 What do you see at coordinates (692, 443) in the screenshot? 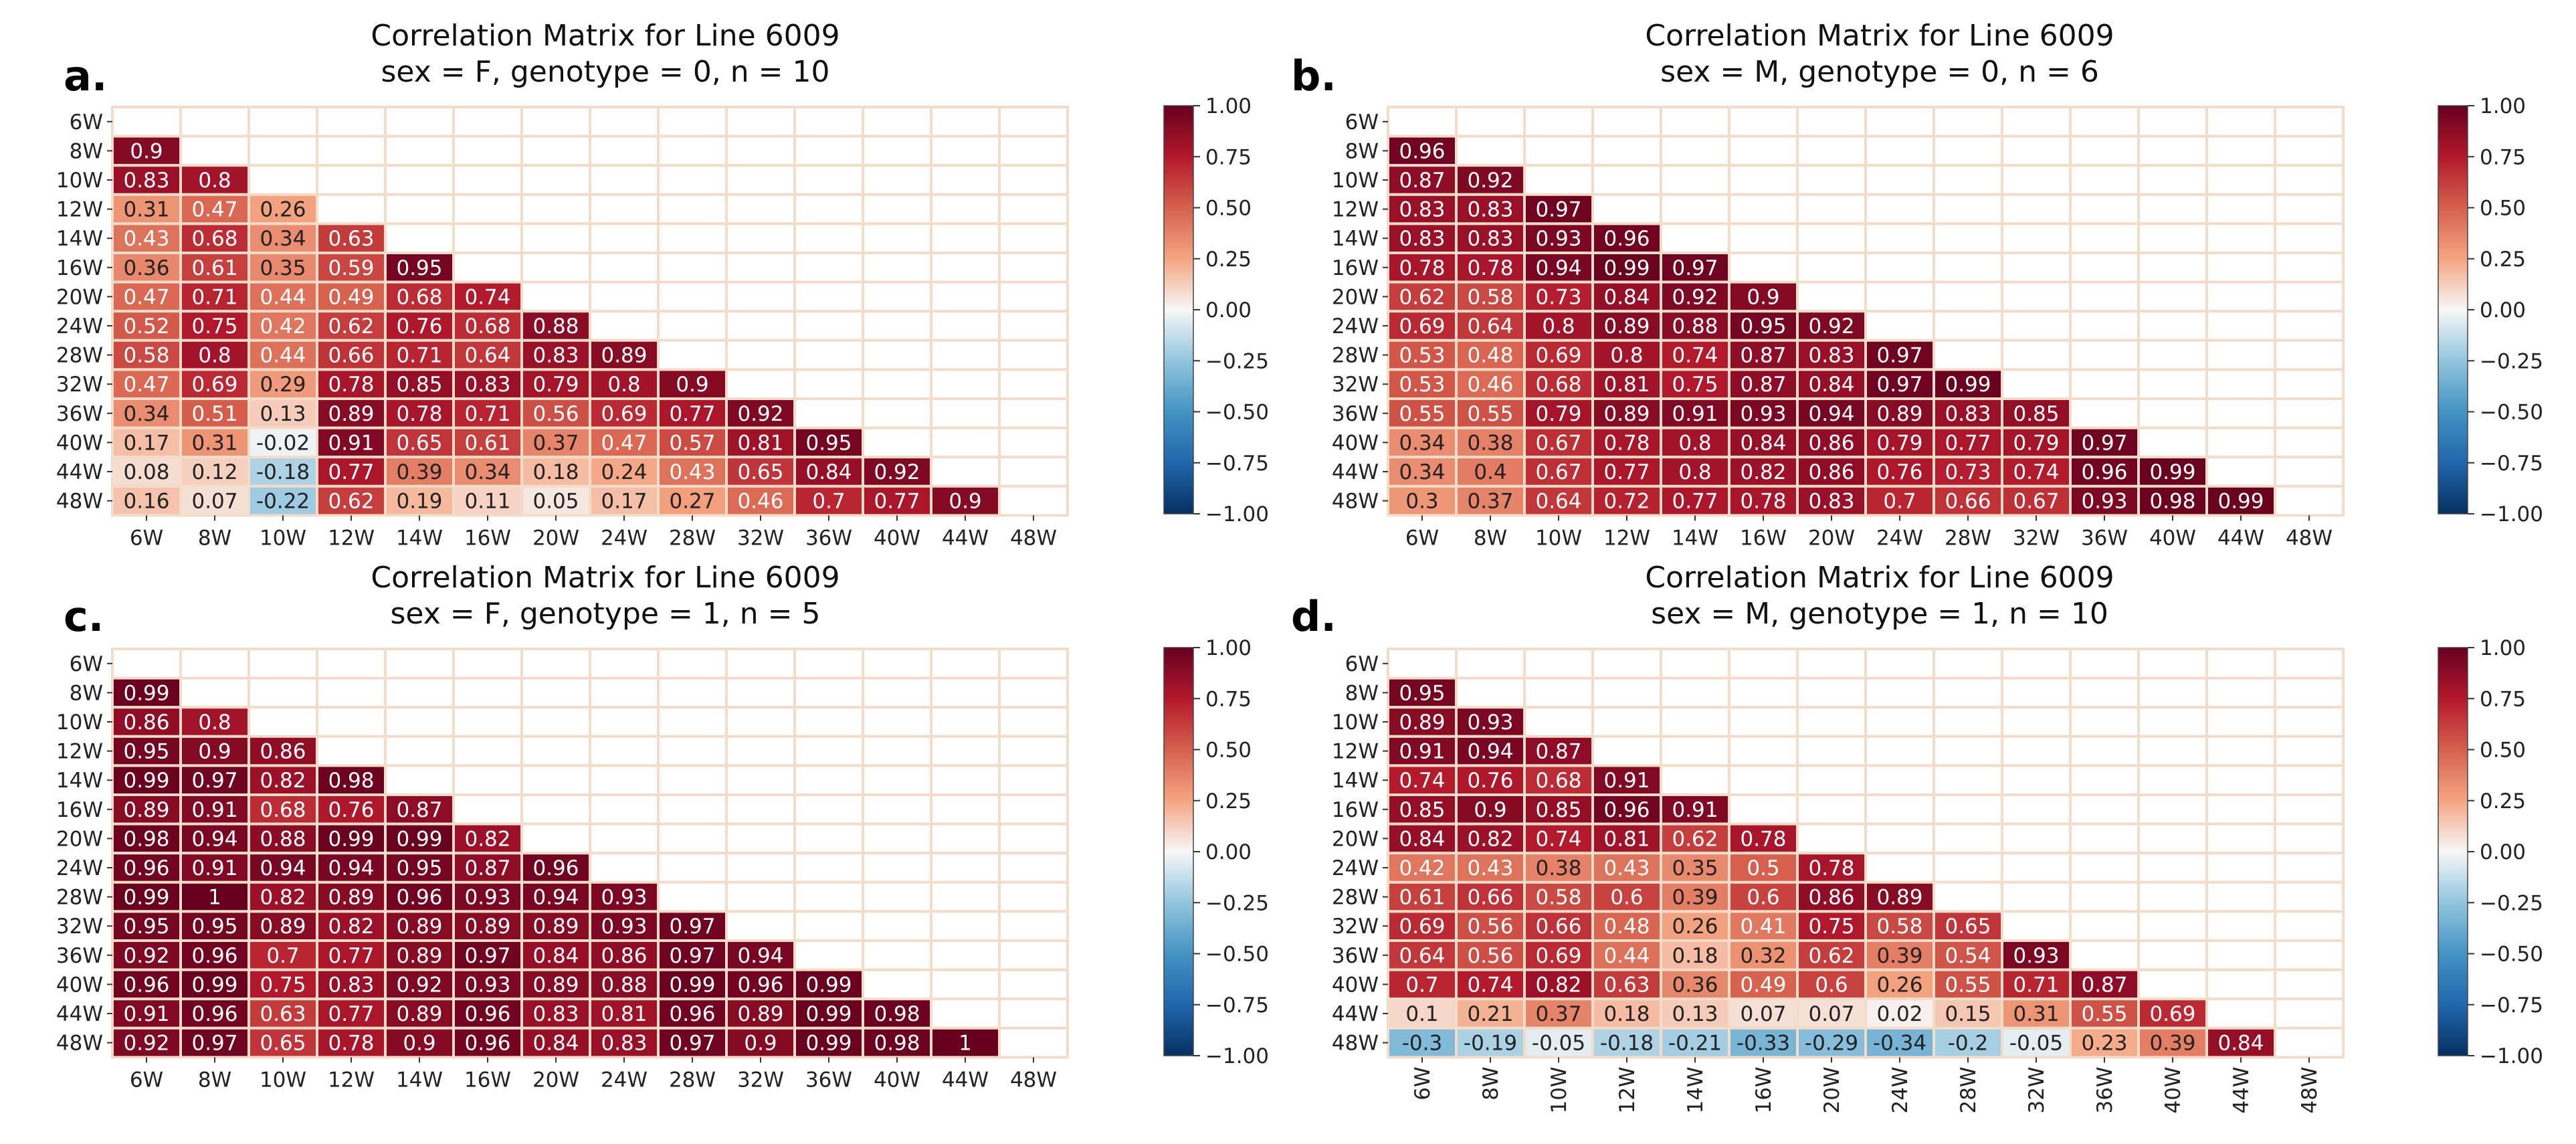
I see `cell-value-label: 0.57` at bounding box center [692, 443].